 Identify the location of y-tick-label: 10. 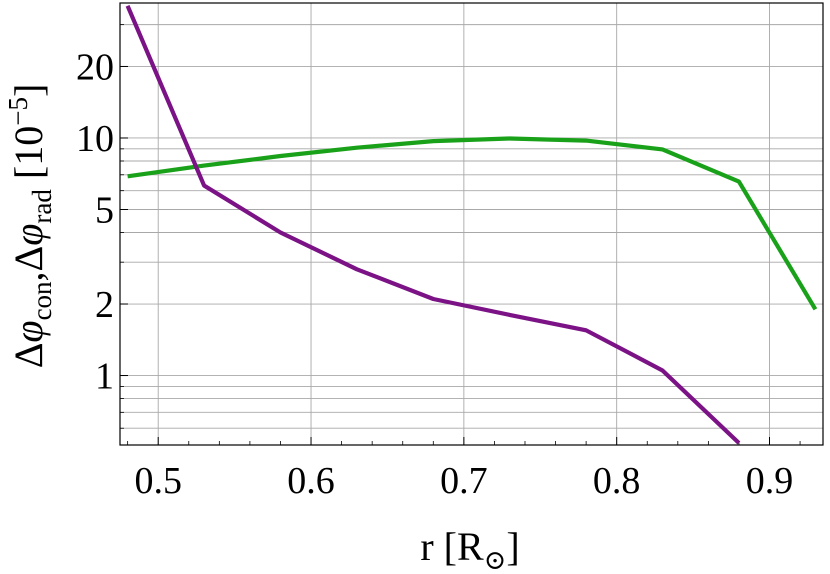
(95, 139).